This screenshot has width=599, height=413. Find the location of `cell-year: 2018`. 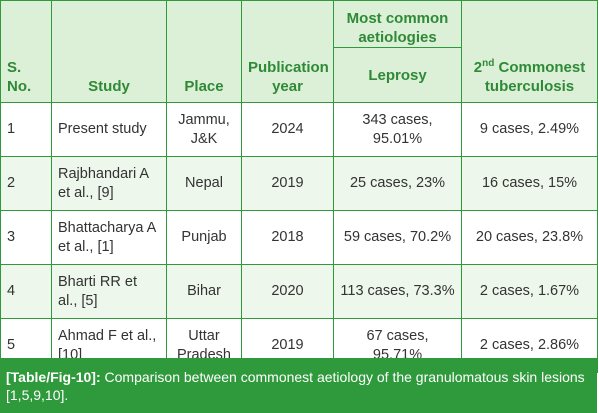

cell-year: 2018 is located at coordinates (287, 237).